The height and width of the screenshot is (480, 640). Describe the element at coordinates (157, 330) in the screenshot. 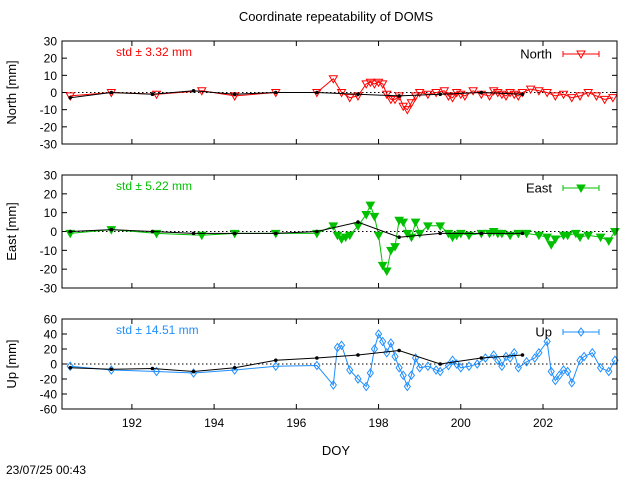

I see `up-std-label: std ± 14.51 mm` at that location.